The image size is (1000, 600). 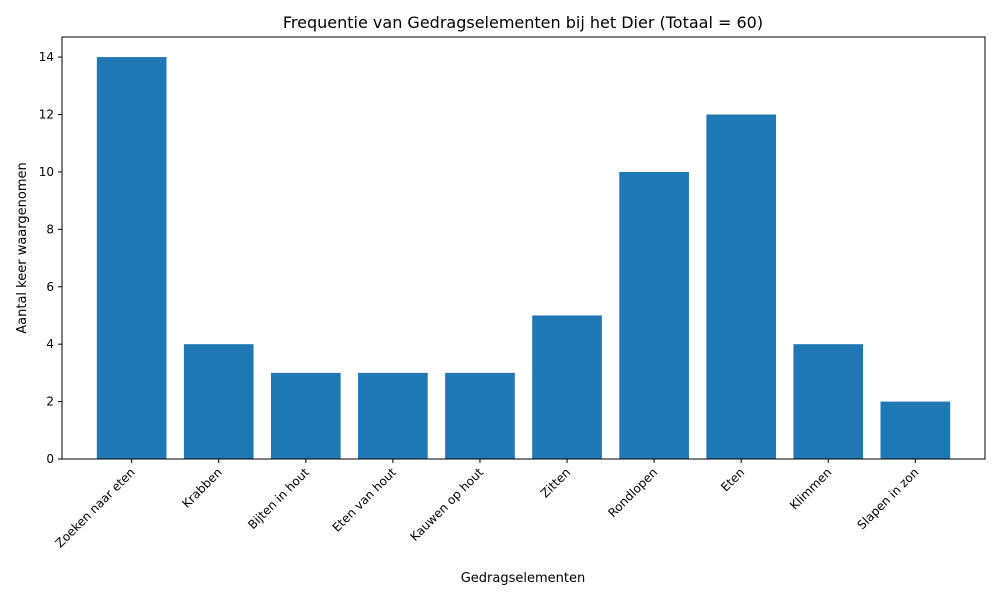 I want to click on y-axis-label: Aantal keer waargenomen, so click(x=22, y=247).